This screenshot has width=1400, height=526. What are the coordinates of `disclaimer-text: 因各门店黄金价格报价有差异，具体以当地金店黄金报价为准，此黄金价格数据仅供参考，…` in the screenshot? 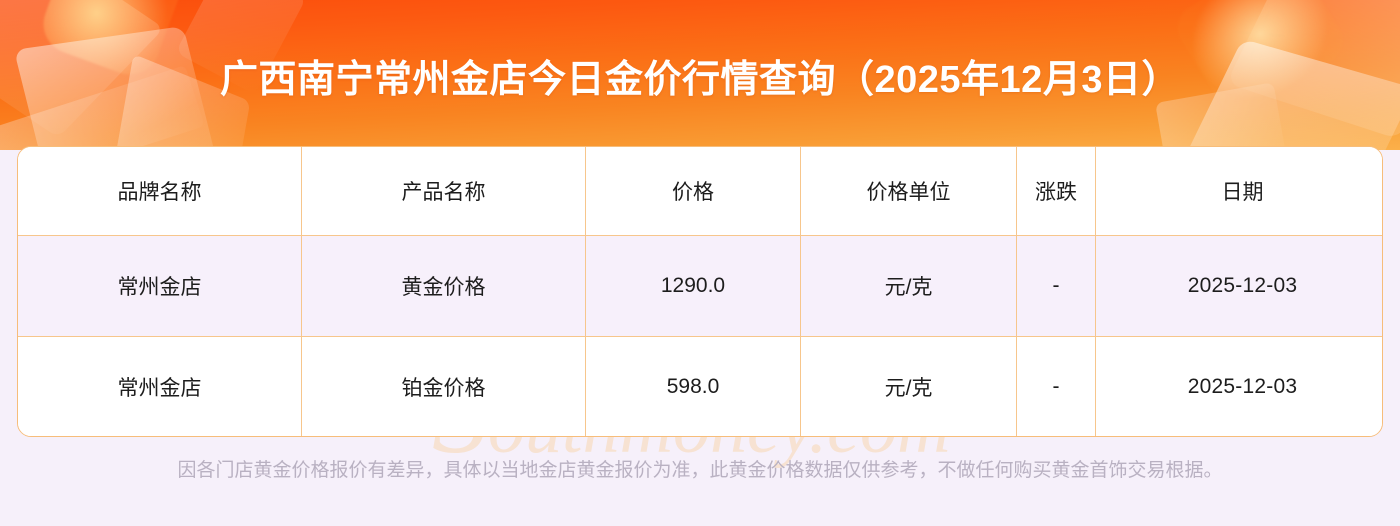 It's located at (700, 470).